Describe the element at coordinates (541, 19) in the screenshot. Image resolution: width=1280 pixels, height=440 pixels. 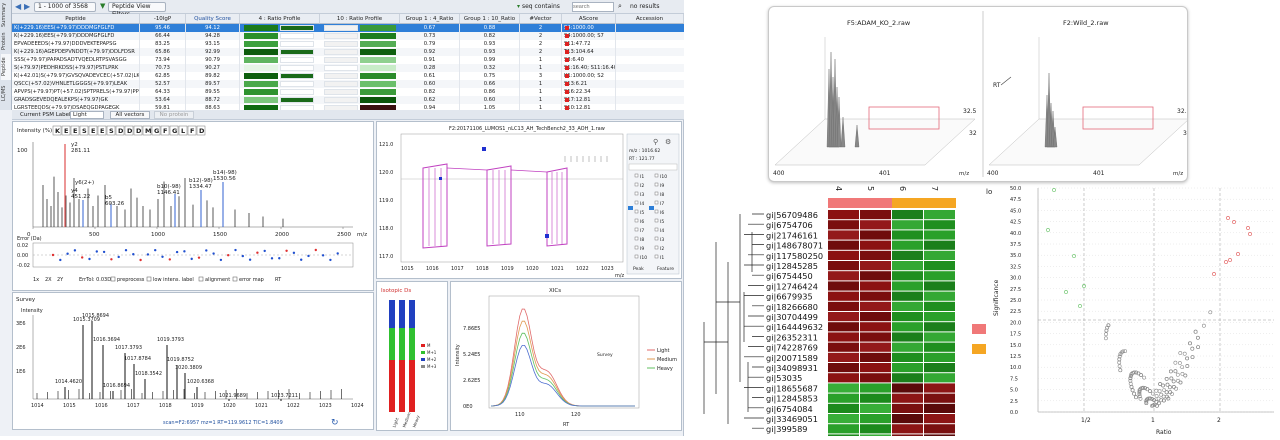
I see `col-vector: #Vector` at that location.